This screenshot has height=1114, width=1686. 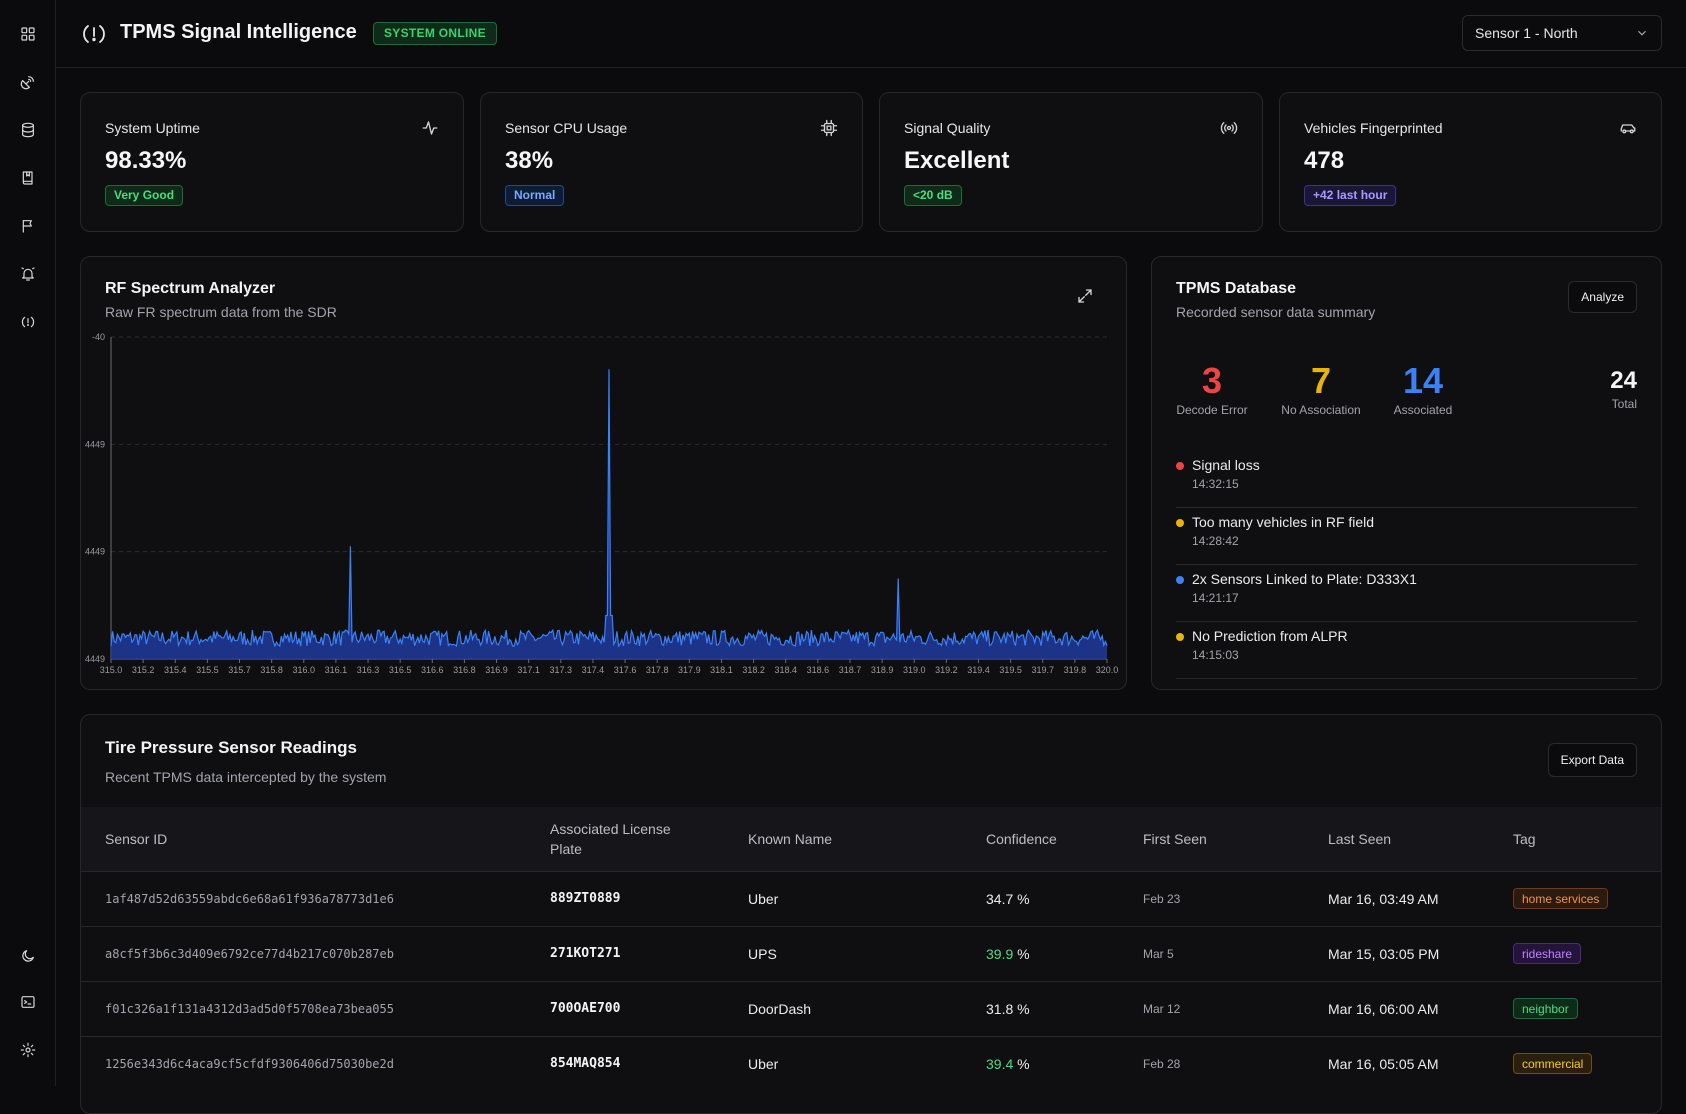 I want to click on column-header: Last Seen, so click(x=1360, y=838).